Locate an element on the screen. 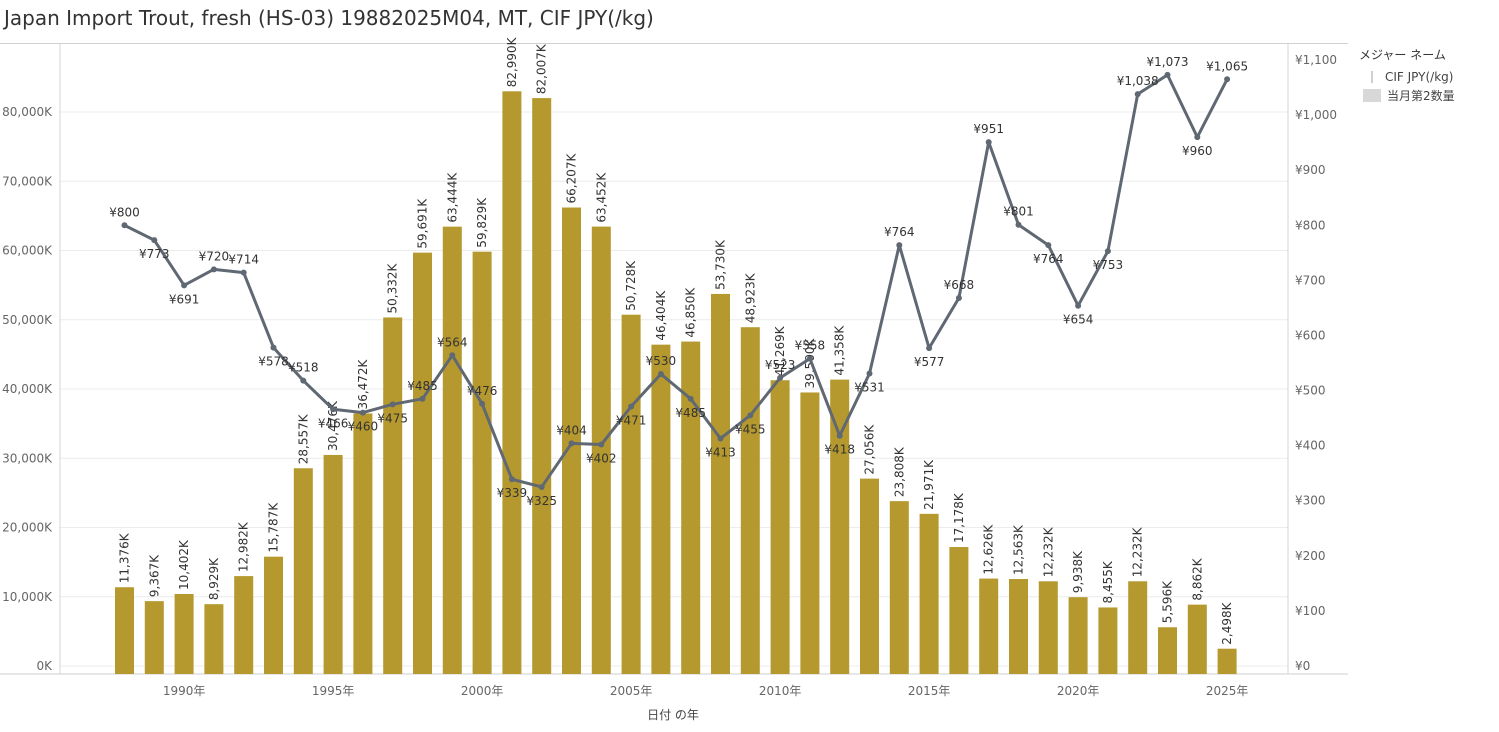  legend-item-bar: 当月第2数量 is located at coordinates (1409, 95).